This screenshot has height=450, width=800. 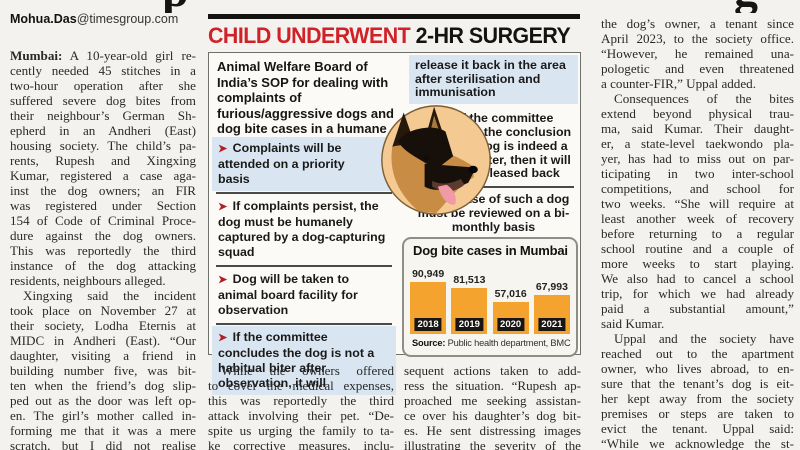 What do you see at coordinates (697, 53) in the screenshot?
I see `body-line: “However, he remained una-` at bounding box center [697, 53].